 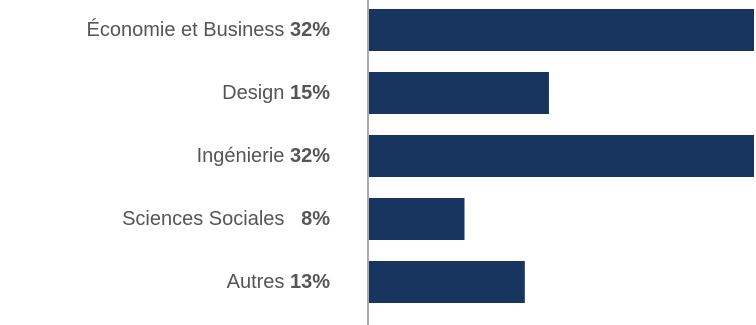 I want to click on category-name: Sciences Sociales, so click(x=206, y=219).